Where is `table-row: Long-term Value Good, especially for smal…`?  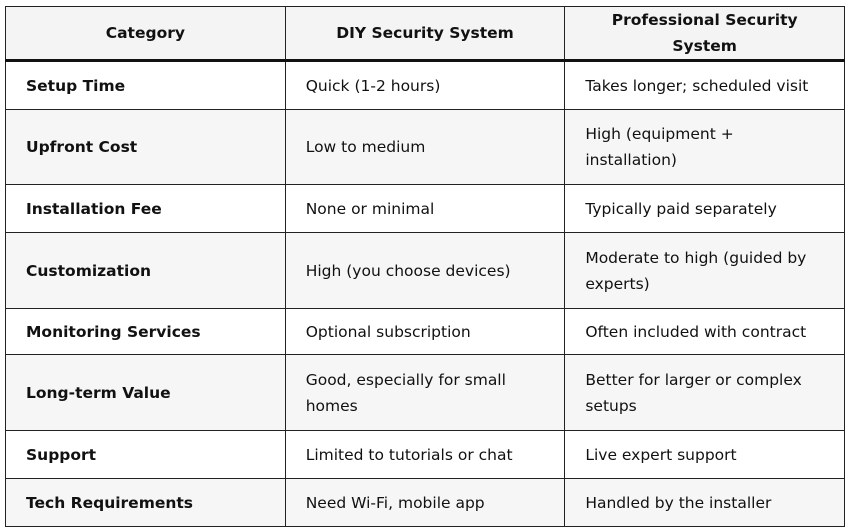
table-row: Long-term Value Good, especially for smal… is located at coordinates (425, 392).